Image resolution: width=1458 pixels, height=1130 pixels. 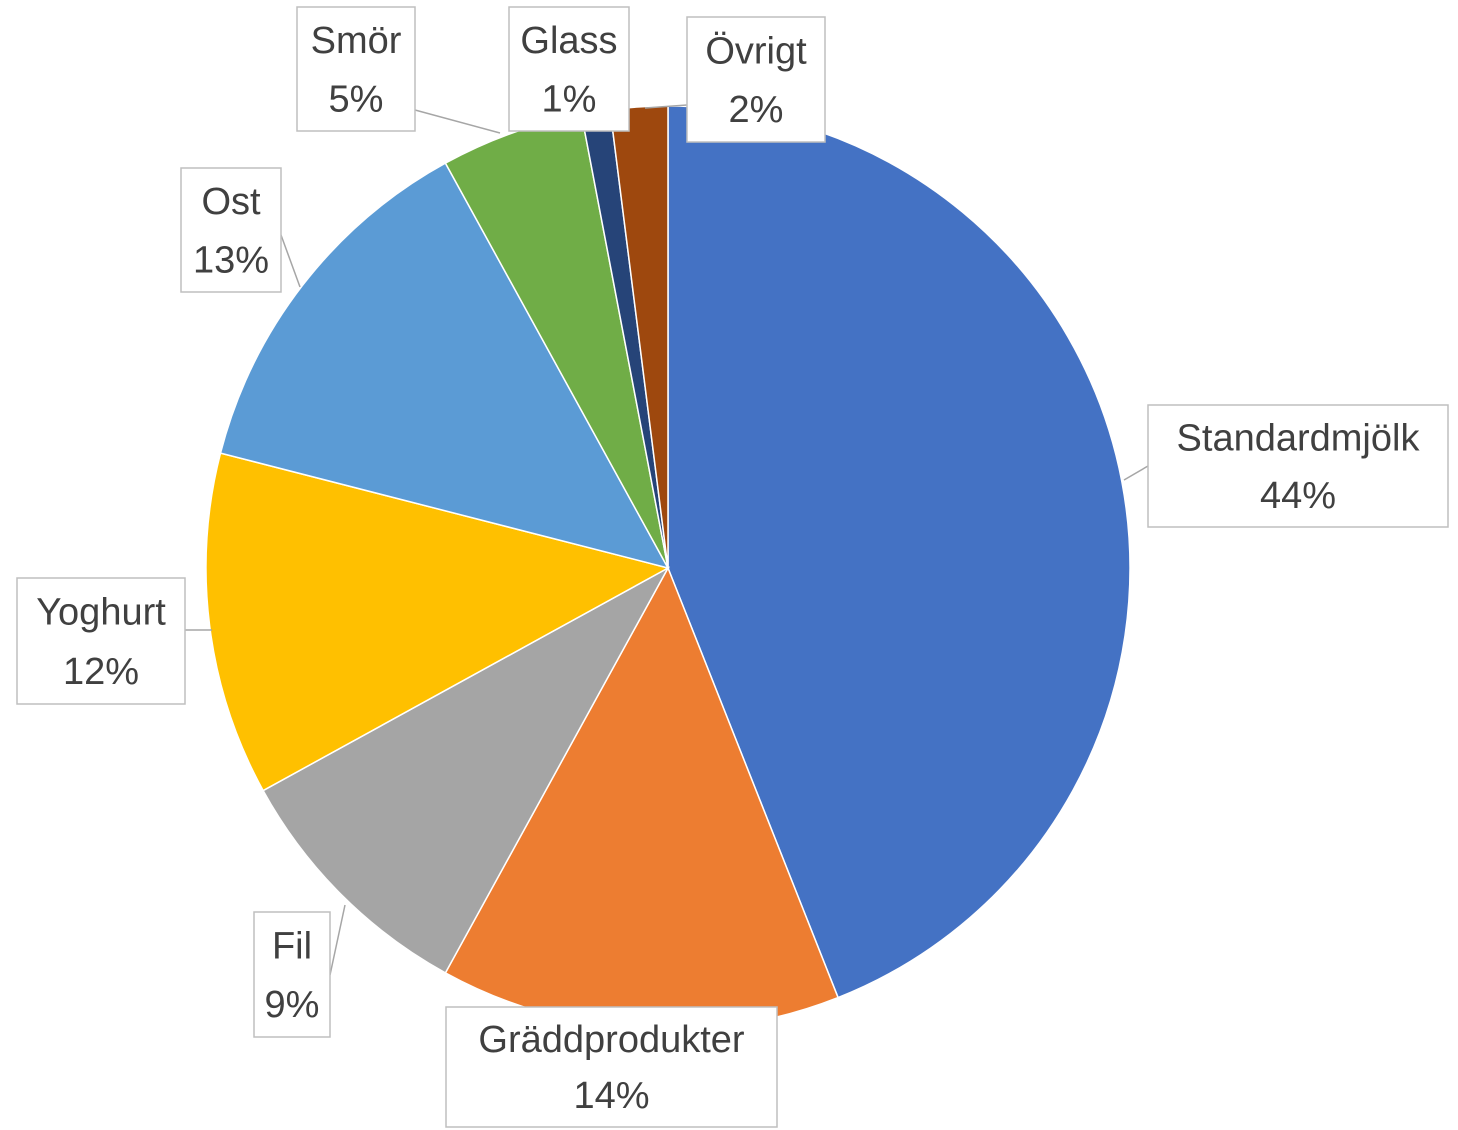 What do you see at coordinates (231, 260) in the screenshot?
I see `slice-percent: 13%` at bounding box center [231, 260].